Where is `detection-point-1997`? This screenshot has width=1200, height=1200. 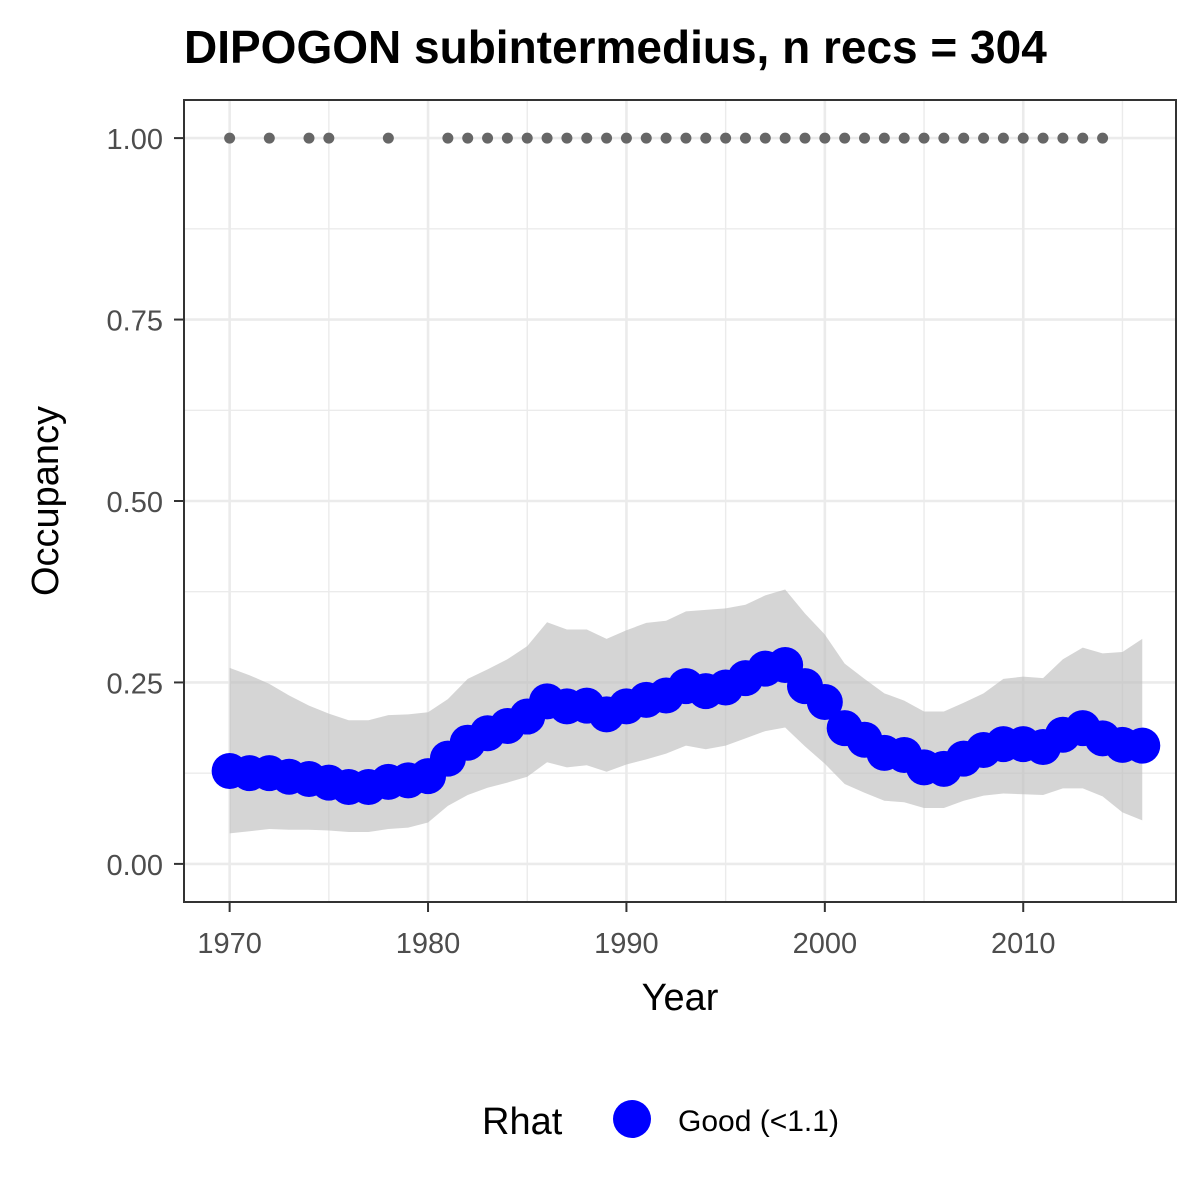 detection-point-1997 is located at coordinates (765, 138).